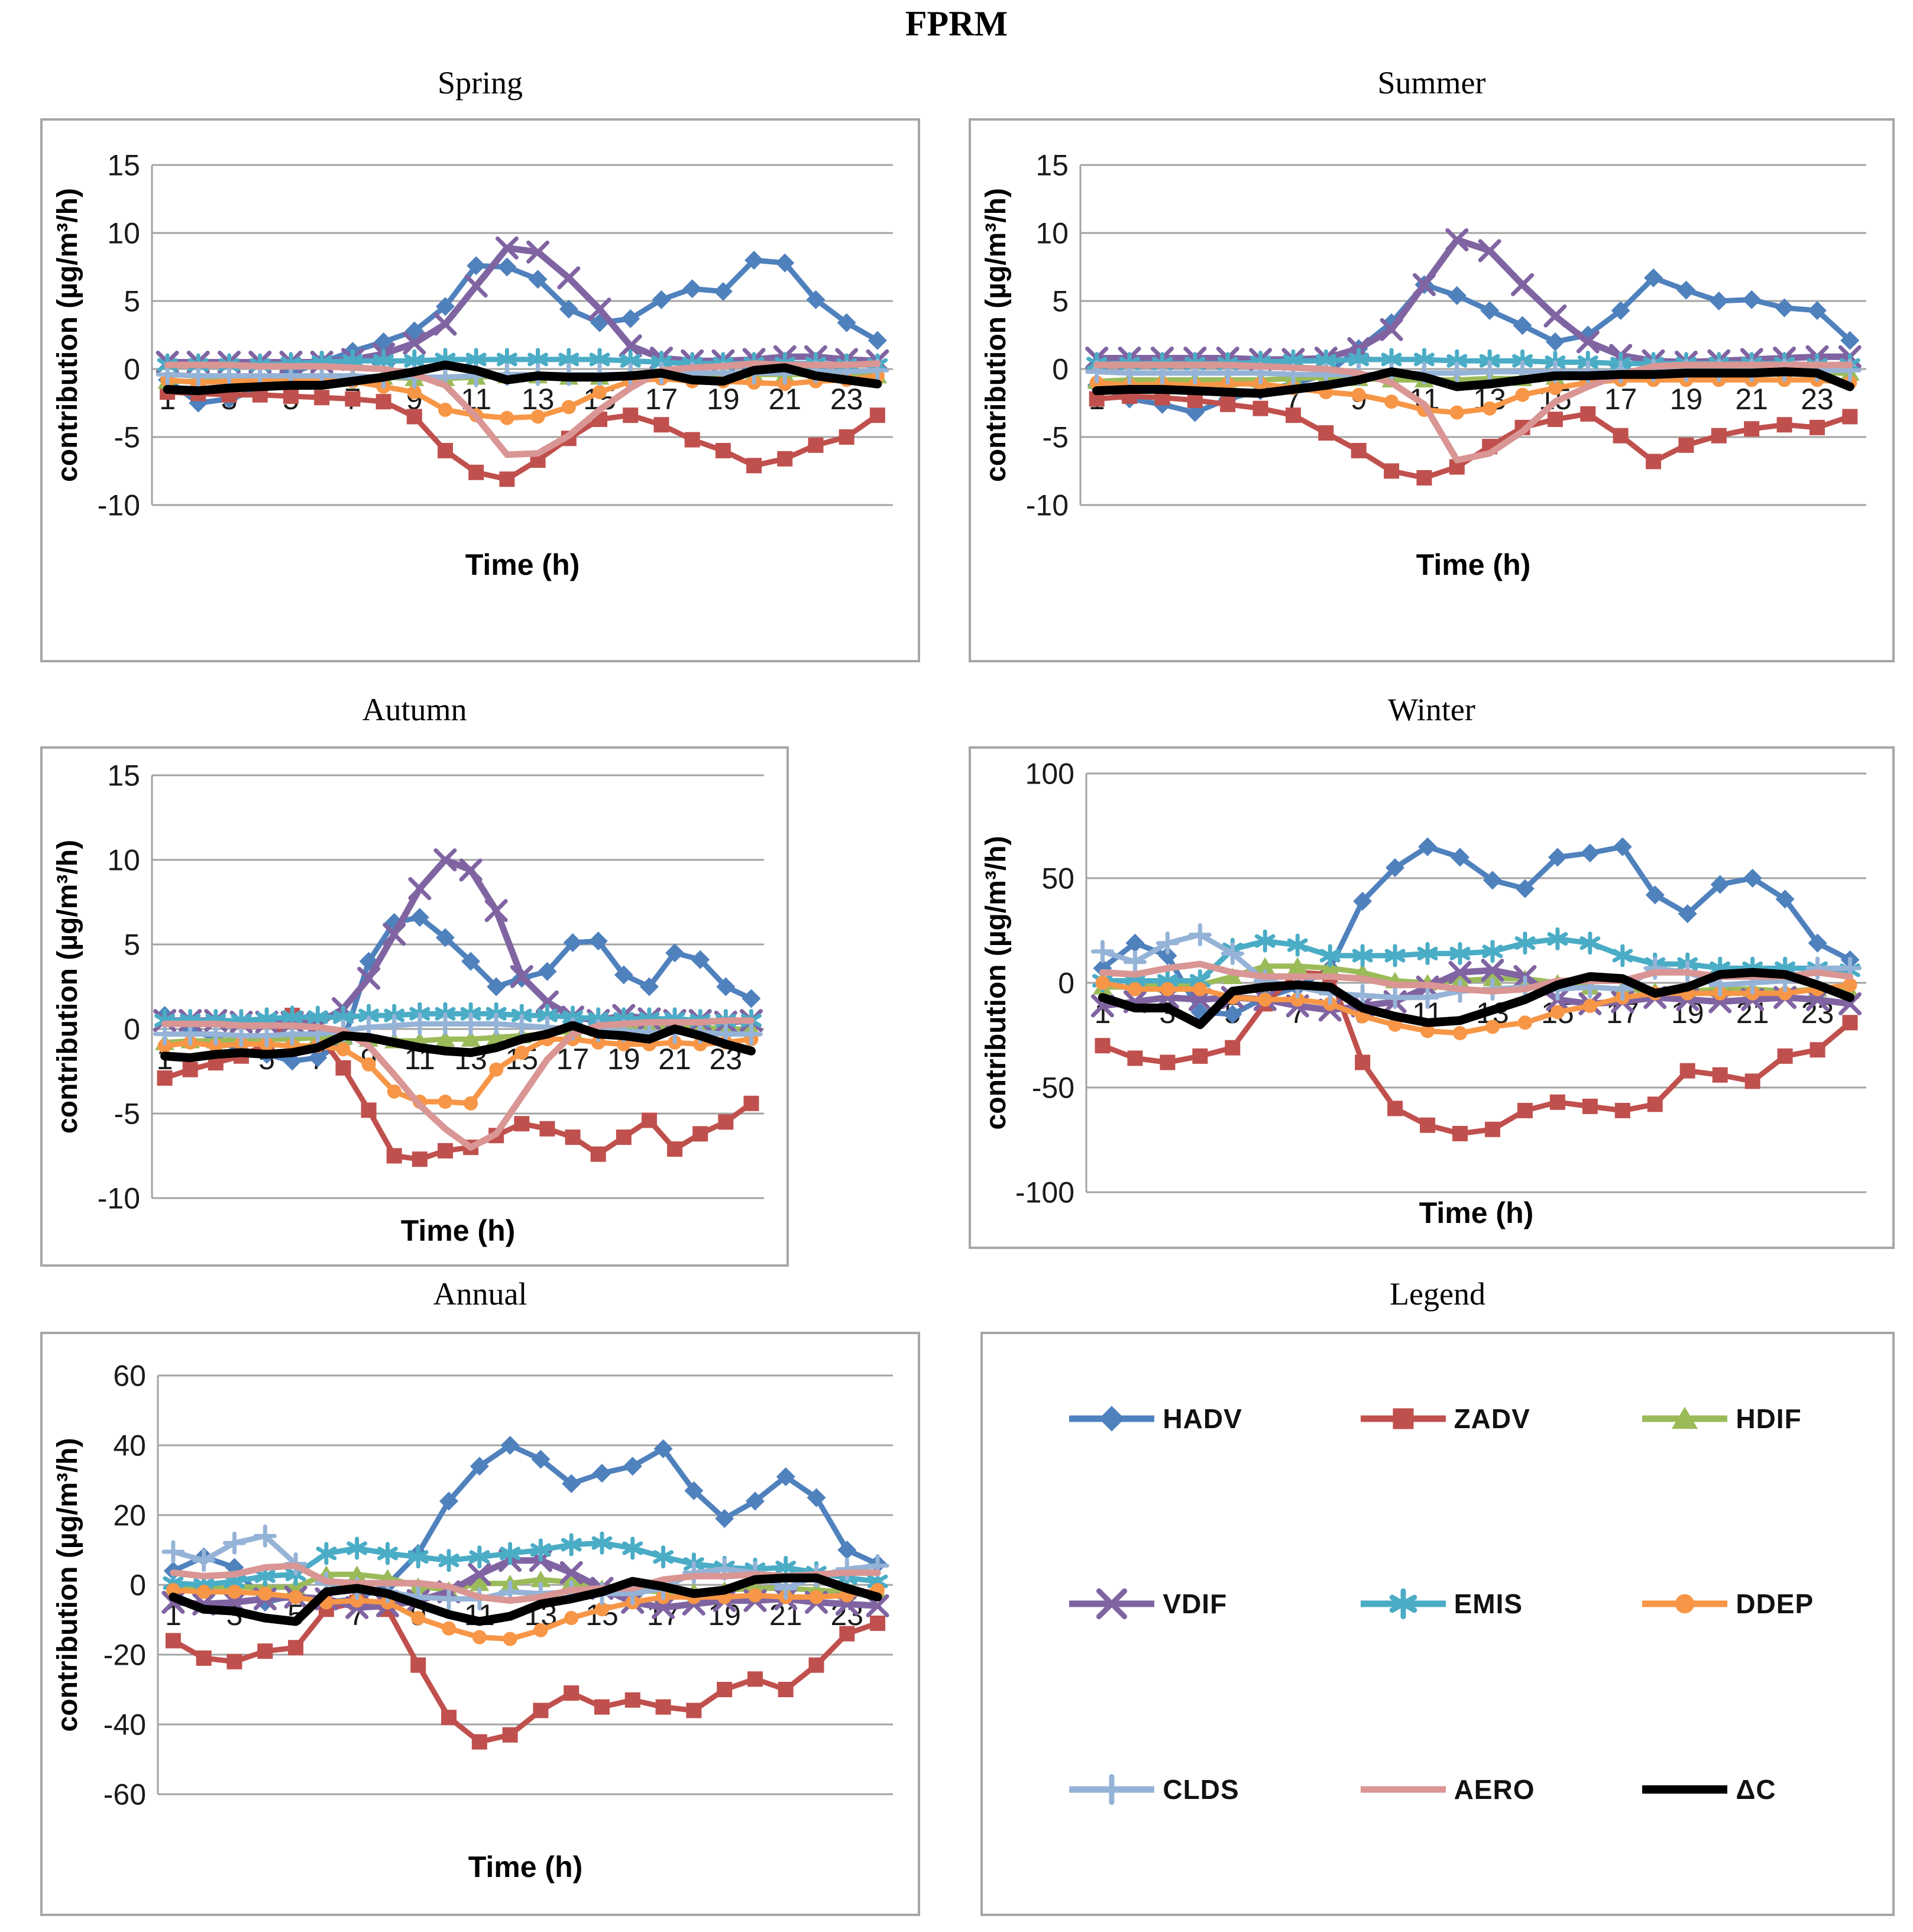 The image size is (1913, 1932). Describe the element at coordinates (1756, 1790) in the screenshot. I see `legend-label-delta-c: ΔC` at that location.